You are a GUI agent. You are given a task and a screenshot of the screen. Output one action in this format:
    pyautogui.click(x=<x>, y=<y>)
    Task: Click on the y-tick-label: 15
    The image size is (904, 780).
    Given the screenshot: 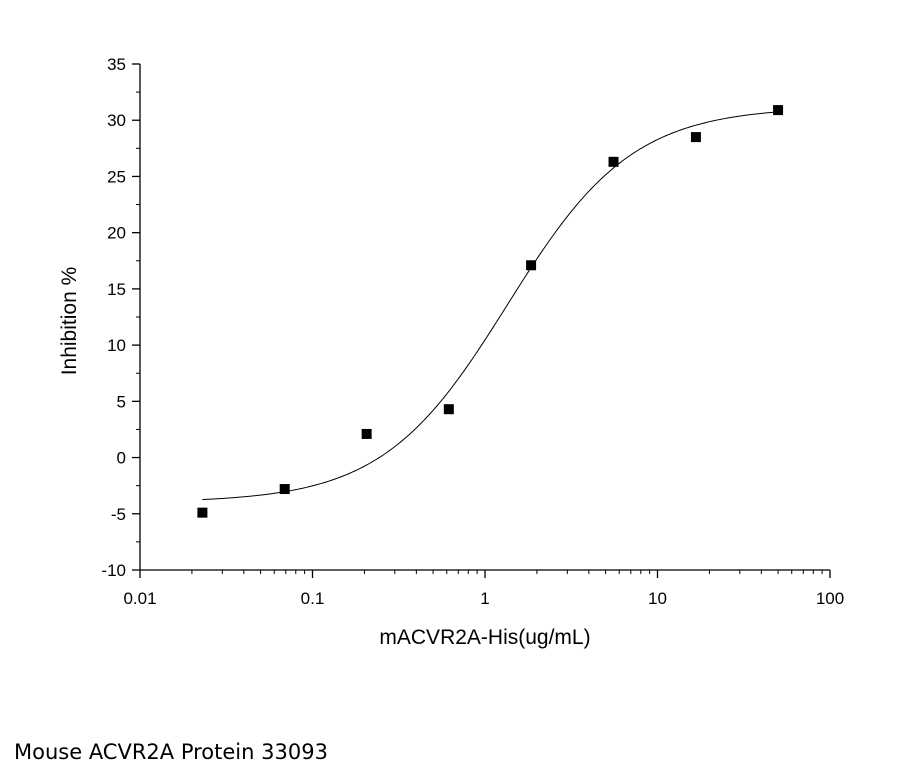 What is the action you would take?
    pyautogui.click(x=116, y=289)
    